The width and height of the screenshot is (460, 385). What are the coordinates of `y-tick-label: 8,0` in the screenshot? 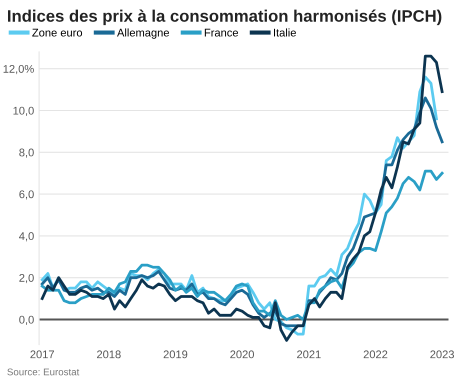 It's located at (26, 153).